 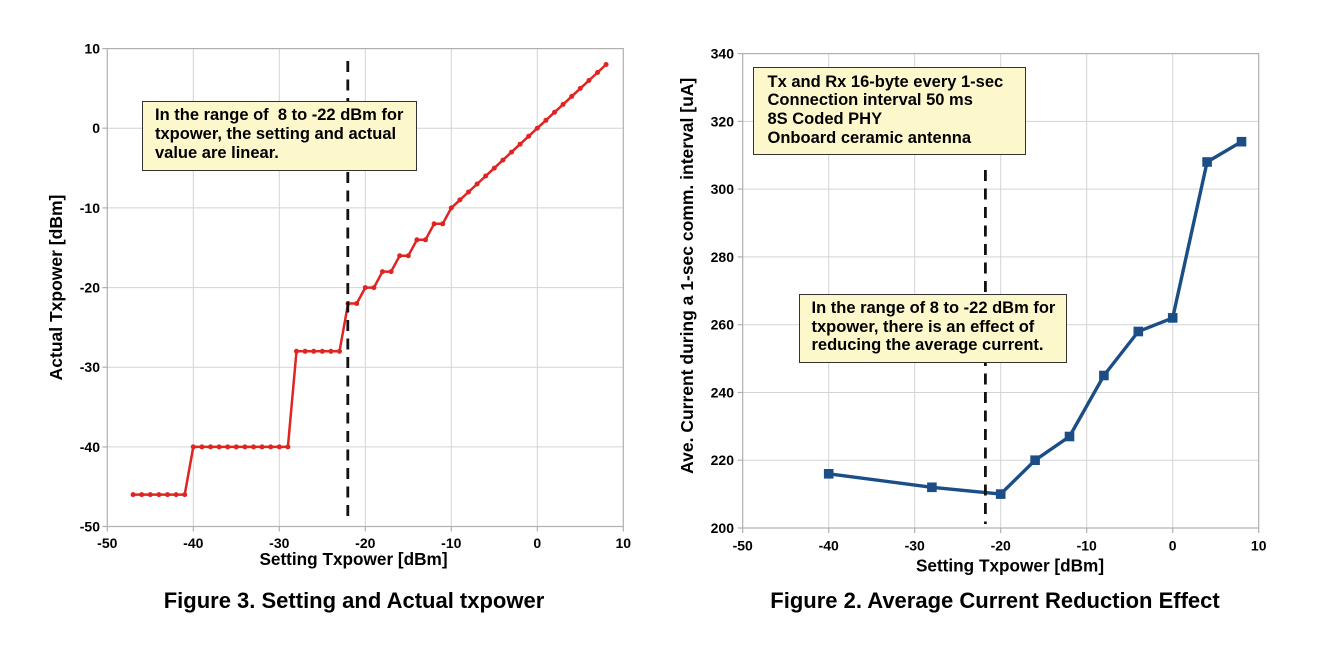 I want to click on svg-text: 200, so click(x=723, y=528).